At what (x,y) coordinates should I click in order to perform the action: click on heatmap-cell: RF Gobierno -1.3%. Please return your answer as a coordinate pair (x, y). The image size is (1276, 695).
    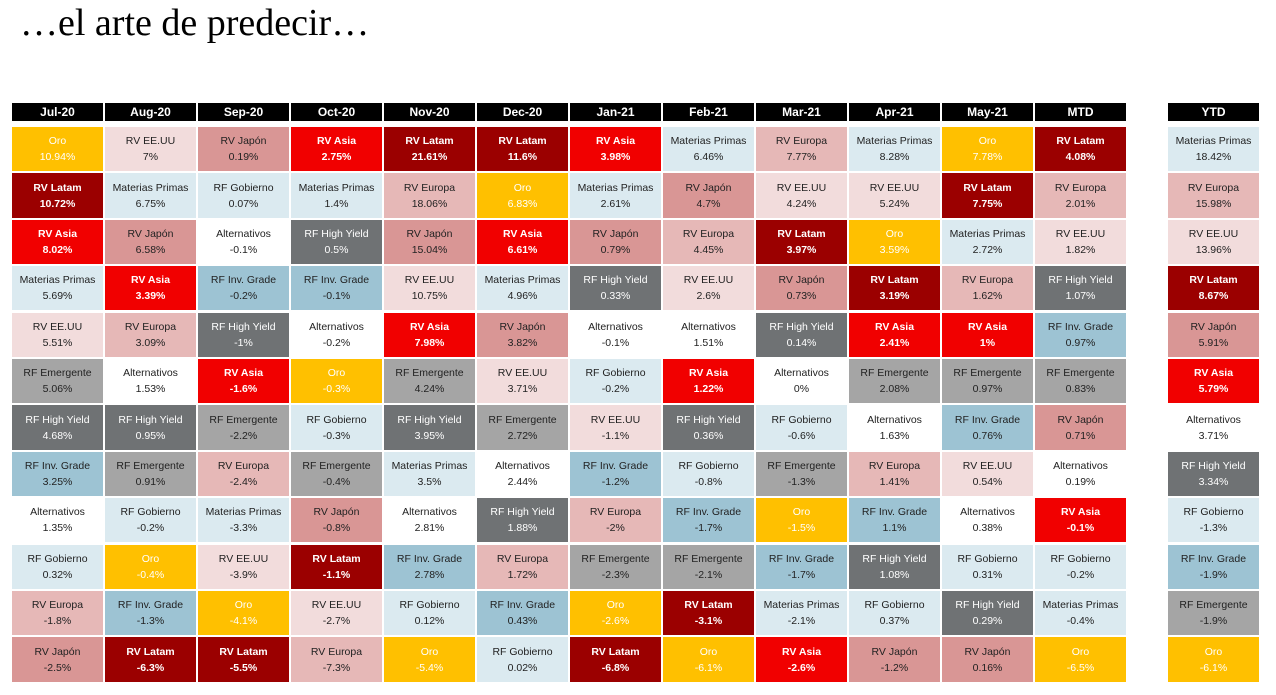
    Looking at the image, I should click on (1213, 520).